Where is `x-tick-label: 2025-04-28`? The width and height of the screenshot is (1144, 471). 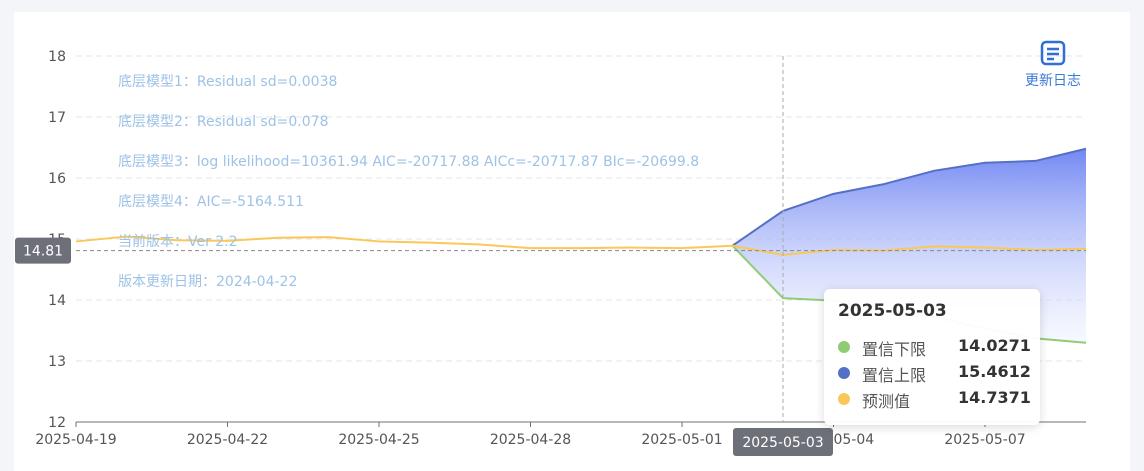
x-tick-label: 2025-04-28 is located at coordinates (530, 440).